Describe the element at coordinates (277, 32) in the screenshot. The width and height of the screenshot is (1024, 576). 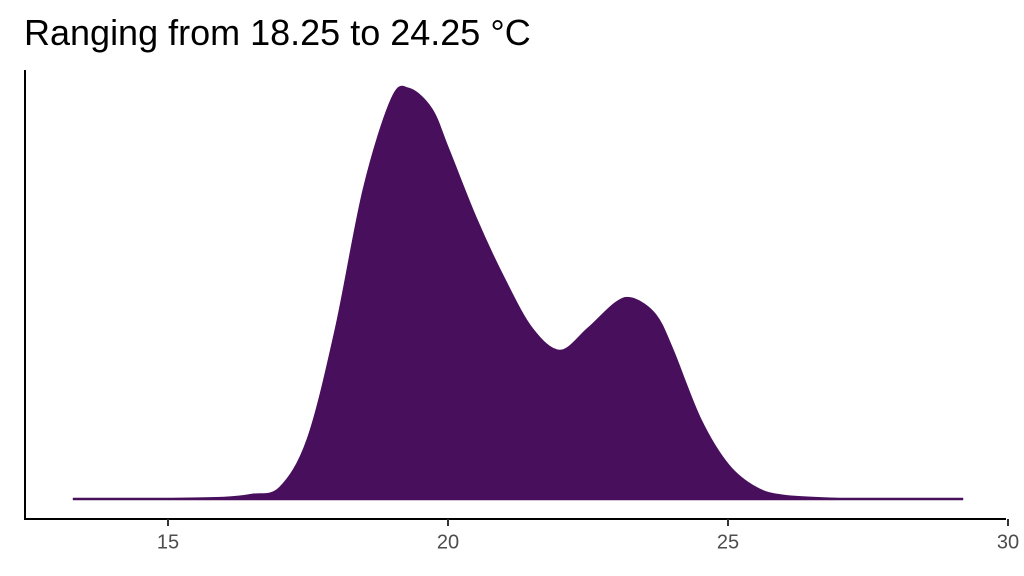
I see `chart-title: Ranging from 18.25 to 24.25 °C` at that location.